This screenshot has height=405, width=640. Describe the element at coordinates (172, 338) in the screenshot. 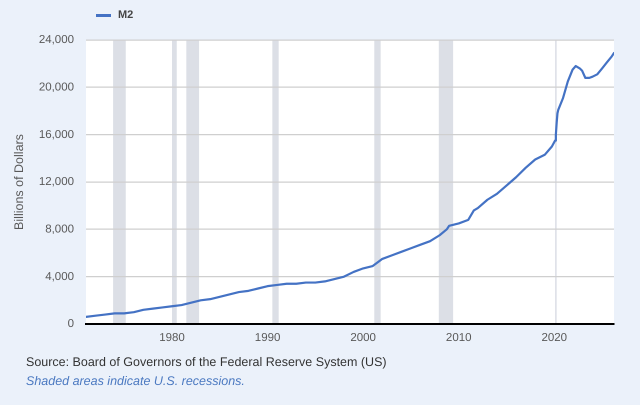

I see `x-tick-label: 1980` at that location.